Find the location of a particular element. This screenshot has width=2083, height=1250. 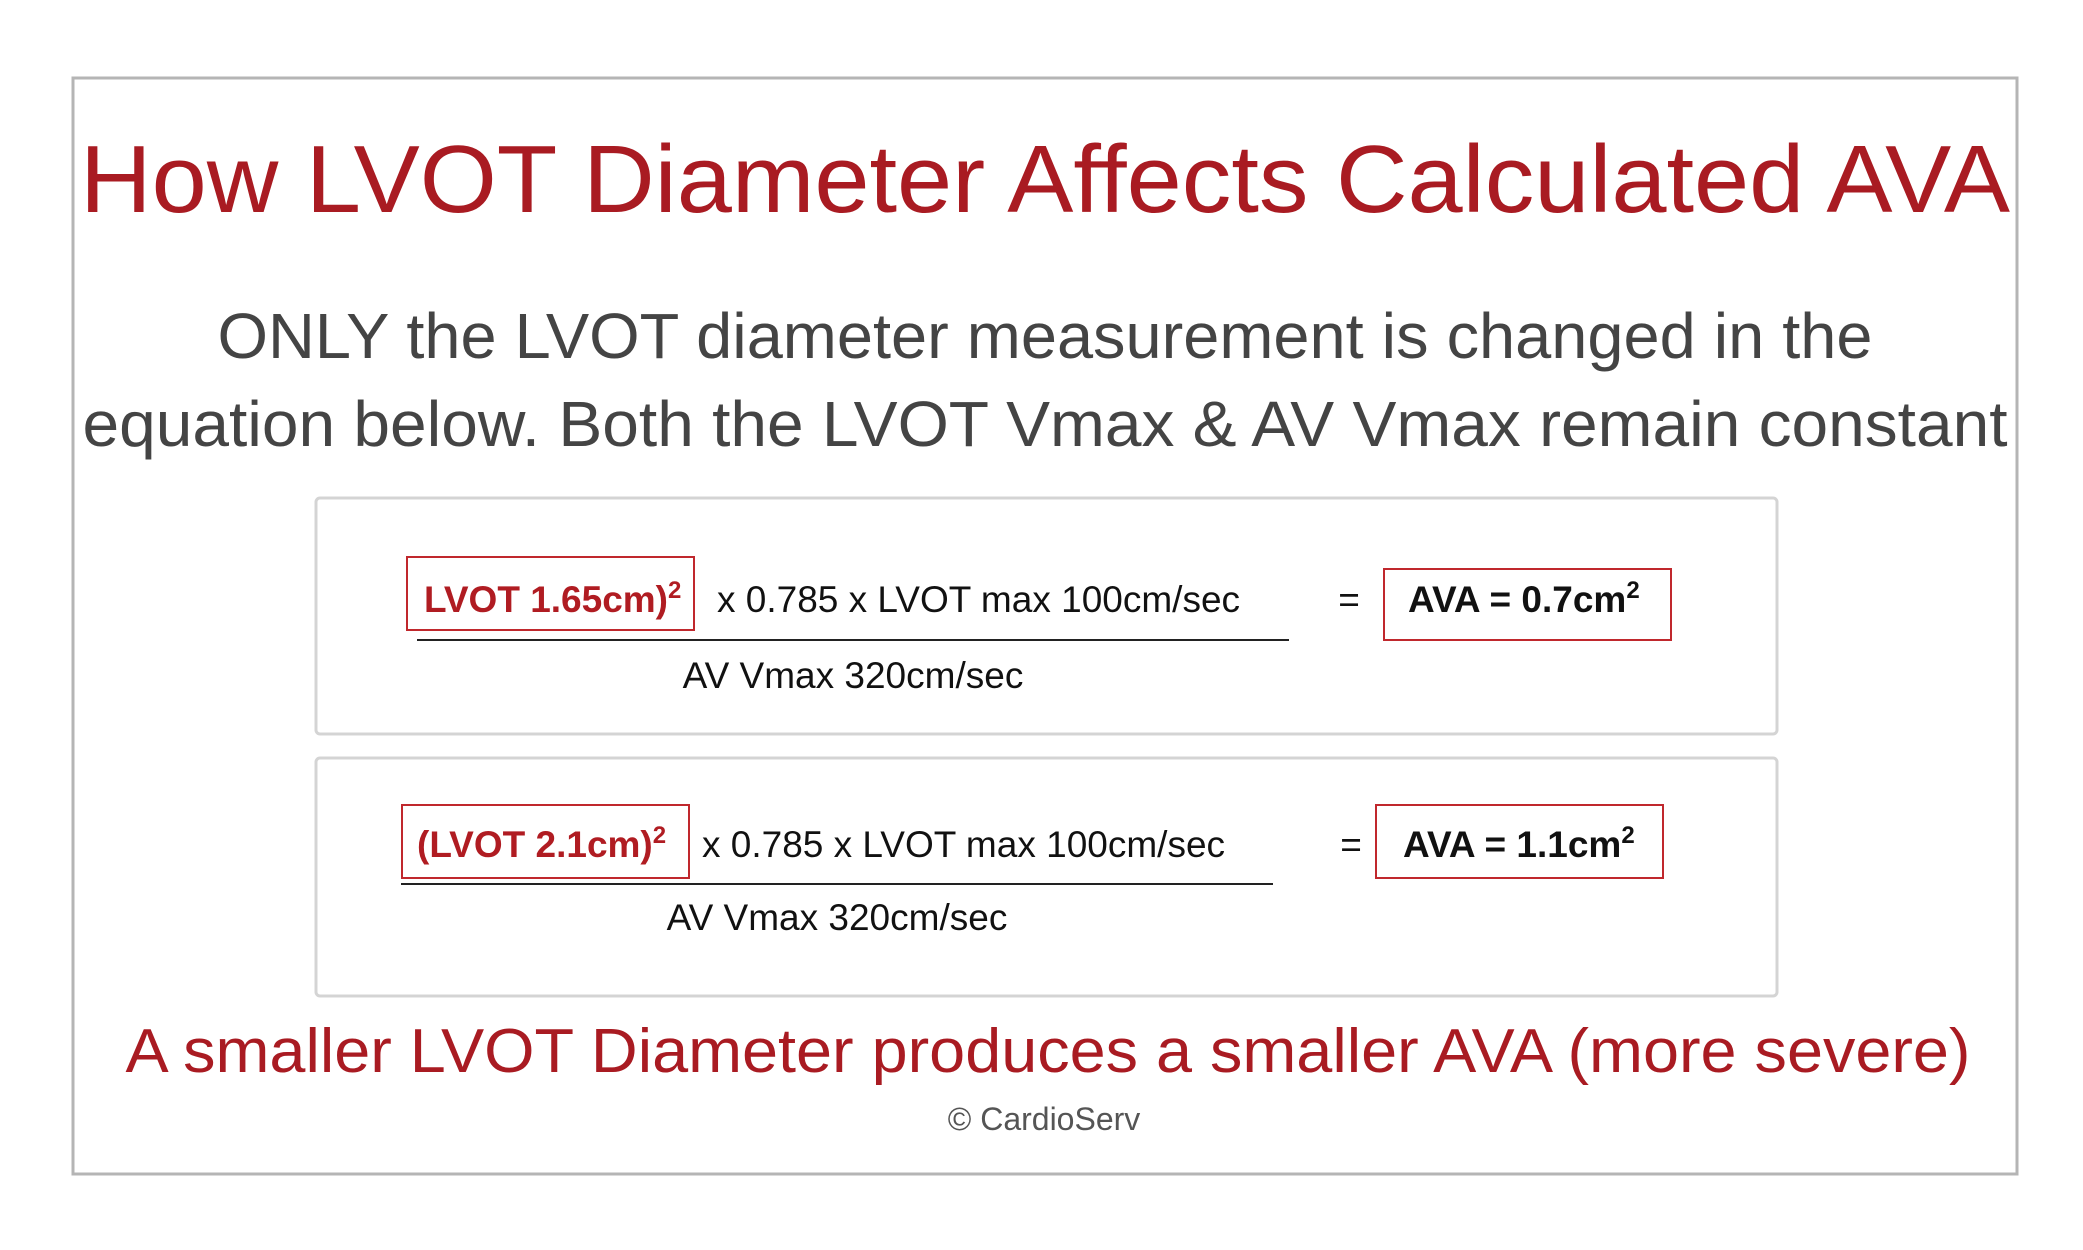

result: AVA = 0.7cm2 is located at coordinates (1524, 598).